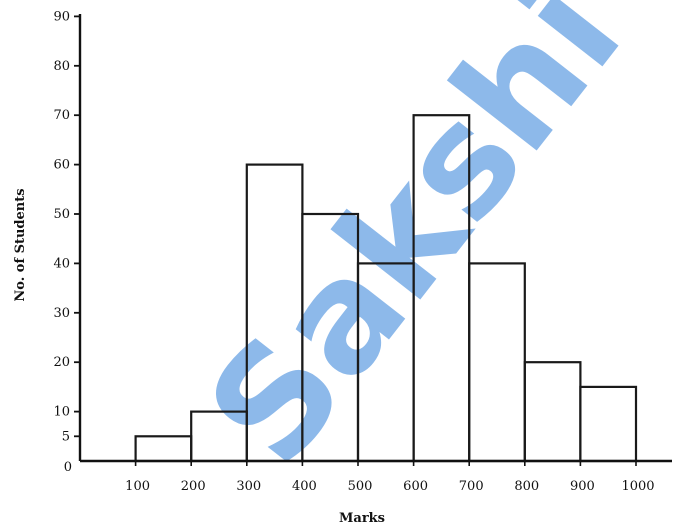  I want to click on x-tick-label: 900, so click(582, 486).